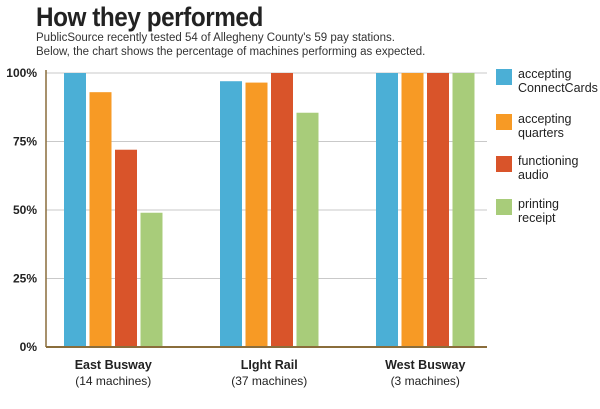  Describe the element at coordinates (425, 365) in the screenshot. I see `x-category-label: West Busway` at that location.